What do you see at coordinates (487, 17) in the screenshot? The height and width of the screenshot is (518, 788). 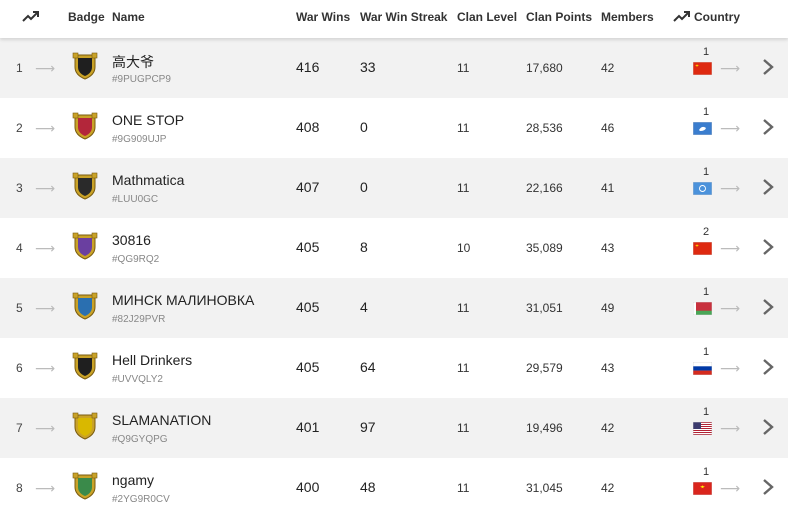 I see `header-clan-level: Clan Level` at bounding box center [487, 17].